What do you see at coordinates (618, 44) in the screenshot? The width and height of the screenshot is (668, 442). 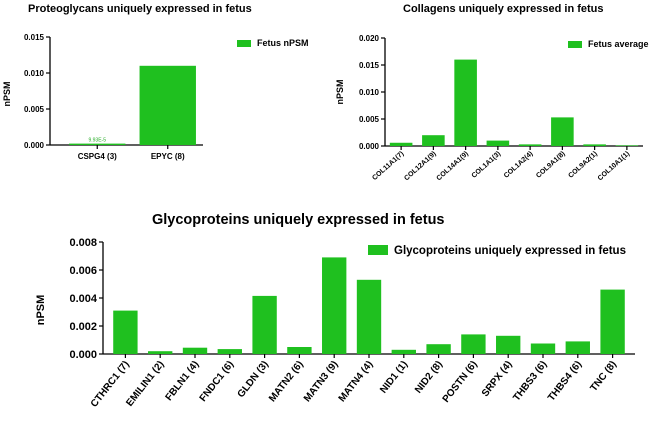 I see `chart2-legend-label: Fetus average` at bounding box center [618, 44].